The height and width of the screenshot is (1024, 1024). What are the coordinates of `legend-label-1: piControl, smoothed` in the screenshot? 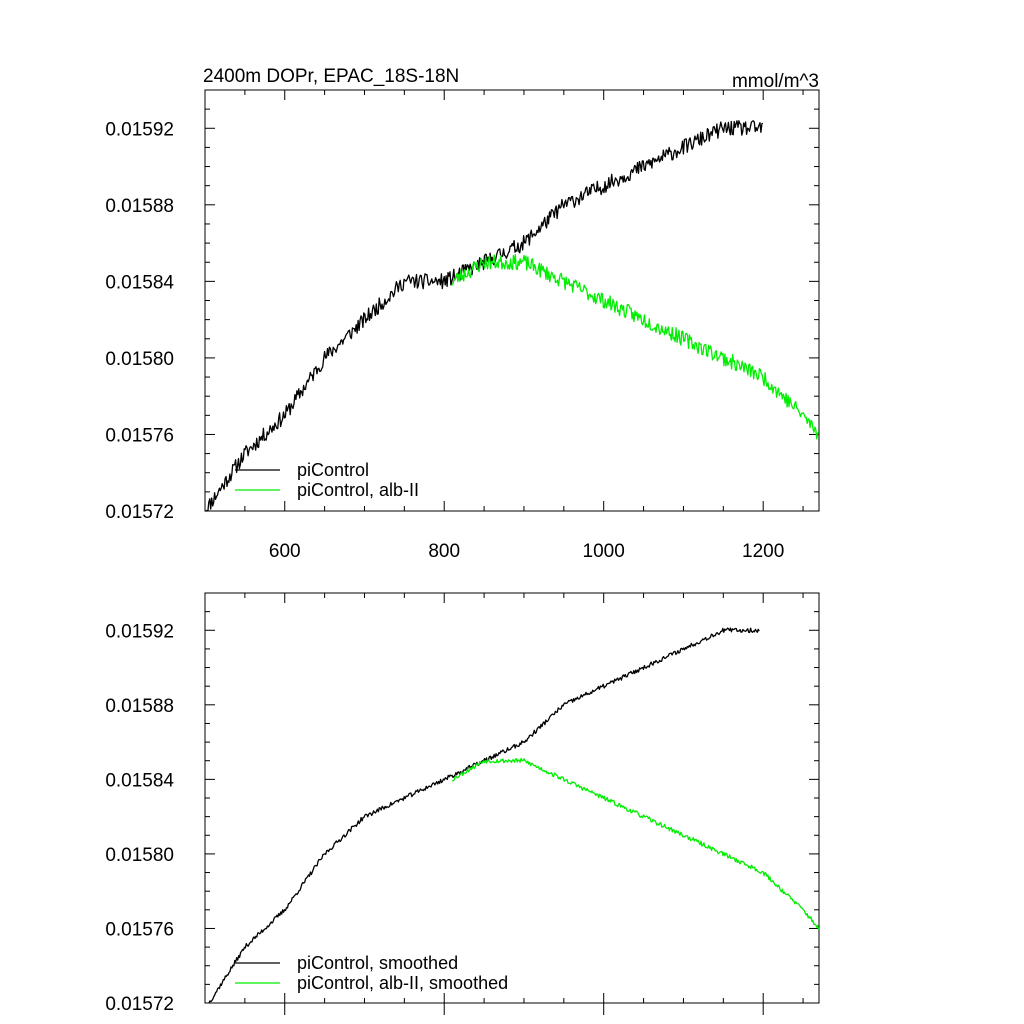 It's located at (377, 963).